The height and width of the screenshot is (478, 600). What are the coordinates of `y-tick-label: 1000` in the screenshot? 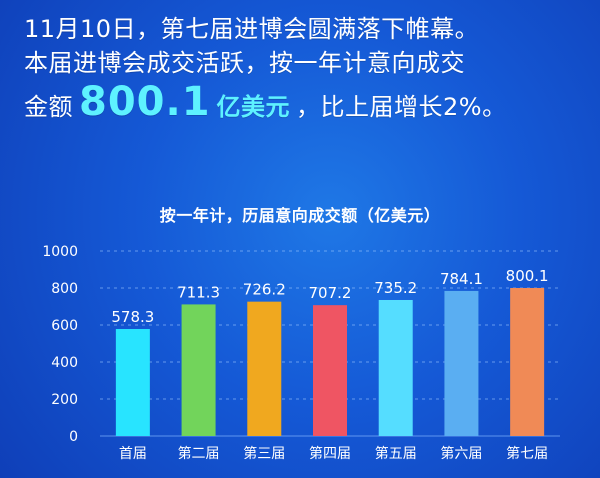 It's located at (60, 252).